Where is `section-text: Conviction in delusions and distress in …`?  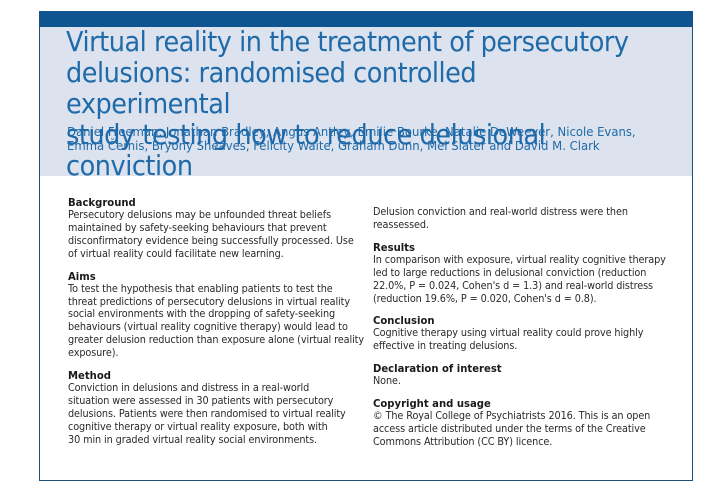 section-text: Conviction in delusions and distress in … is located at coordinates (207, 414).